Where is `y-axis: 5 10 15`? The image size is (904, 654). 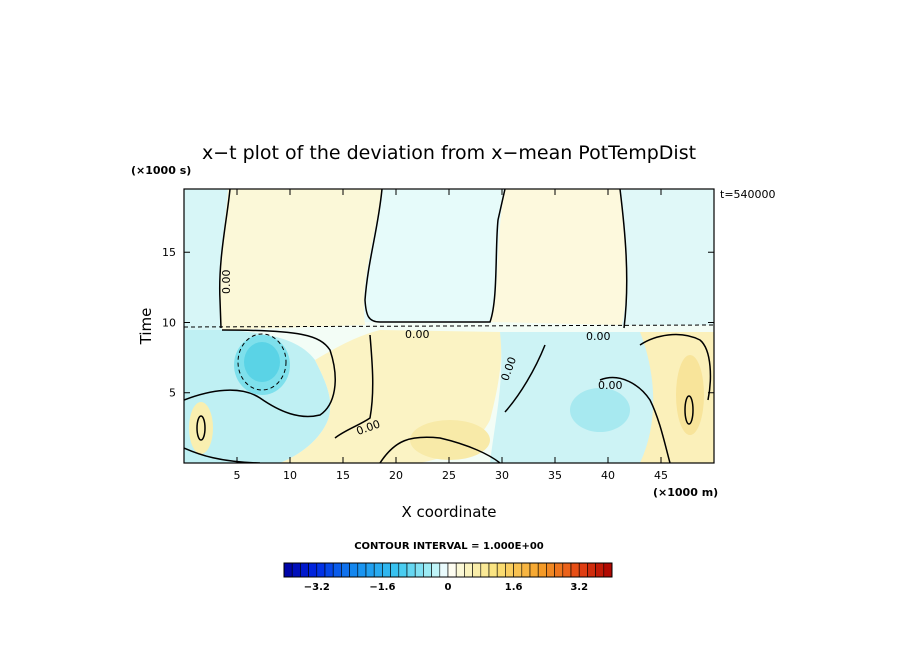 y-axis: 5 10 15 is located at coordinates (438, 323).